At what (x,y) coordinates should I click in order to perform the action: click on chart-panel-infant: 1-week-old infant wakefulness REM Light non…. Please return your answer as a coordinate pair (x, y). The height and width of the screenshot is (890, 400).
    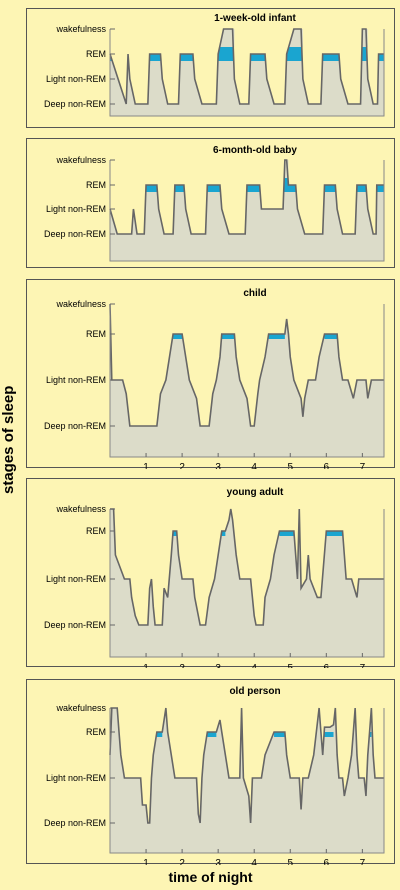
    Looking at the image, I should click on (210, 68).